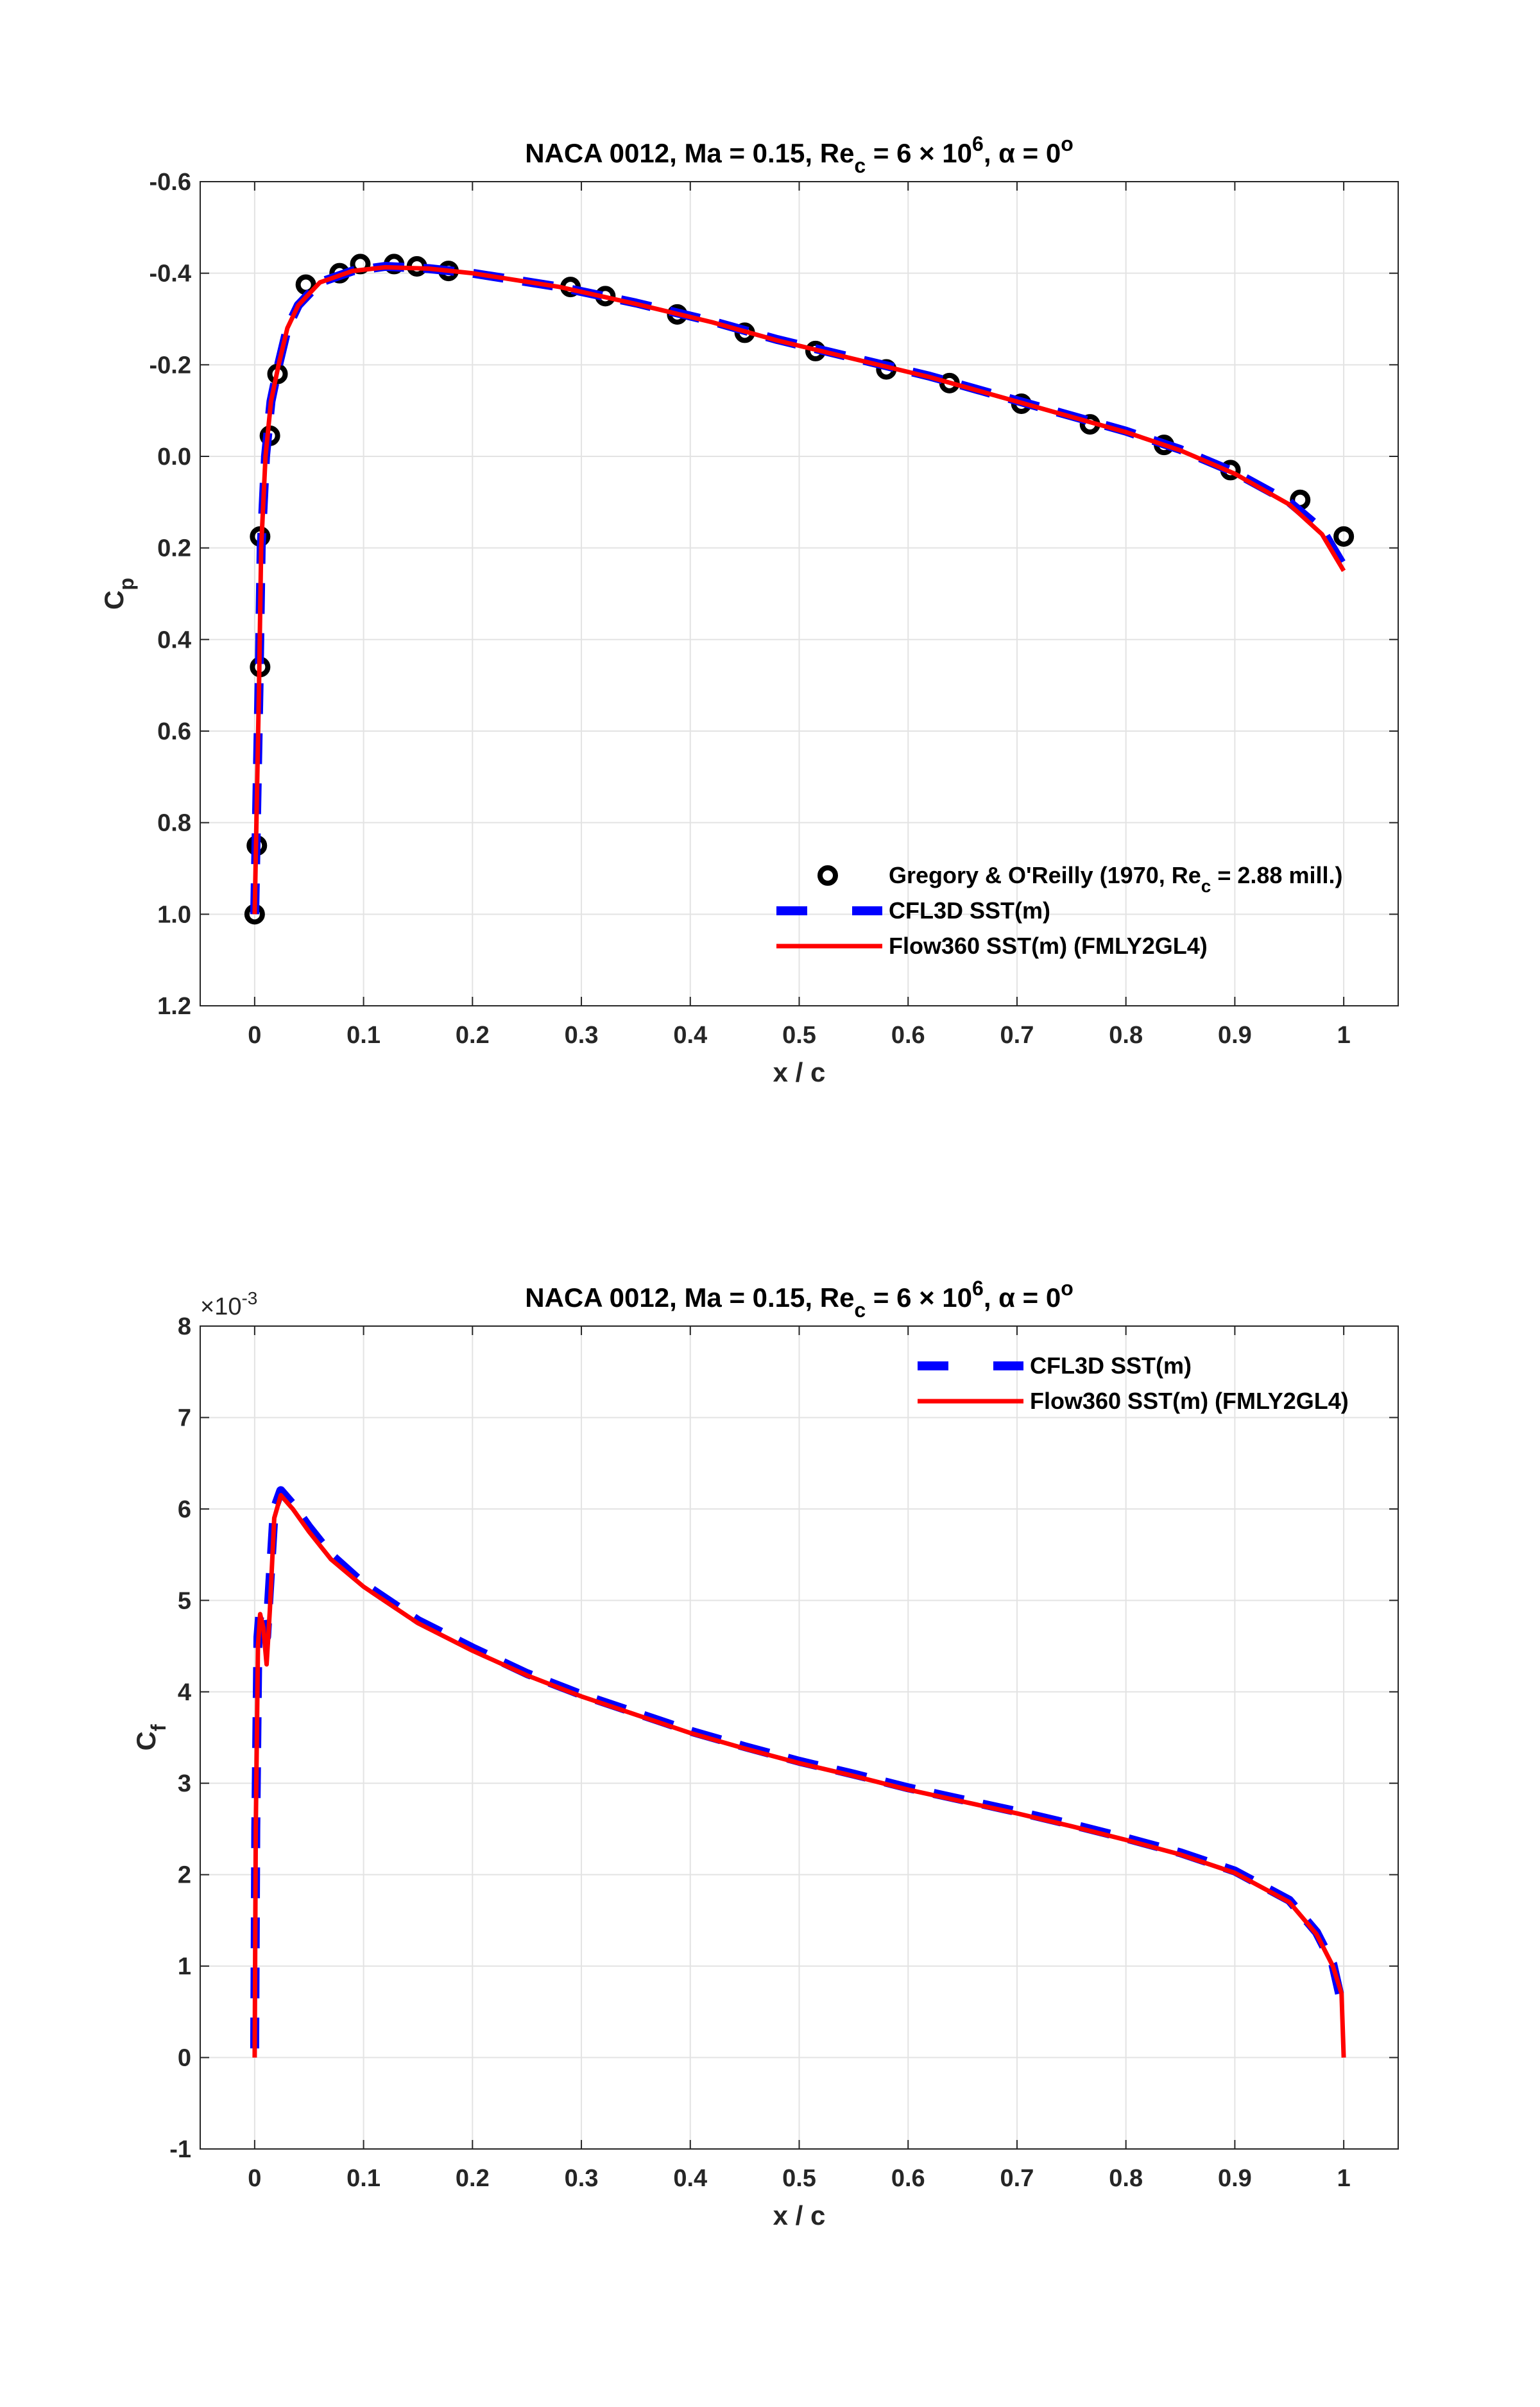  Describe the element at coordinates (1277, 875) in the screenshot. I see `legend-text: = 2.88 mill.)` at that location.